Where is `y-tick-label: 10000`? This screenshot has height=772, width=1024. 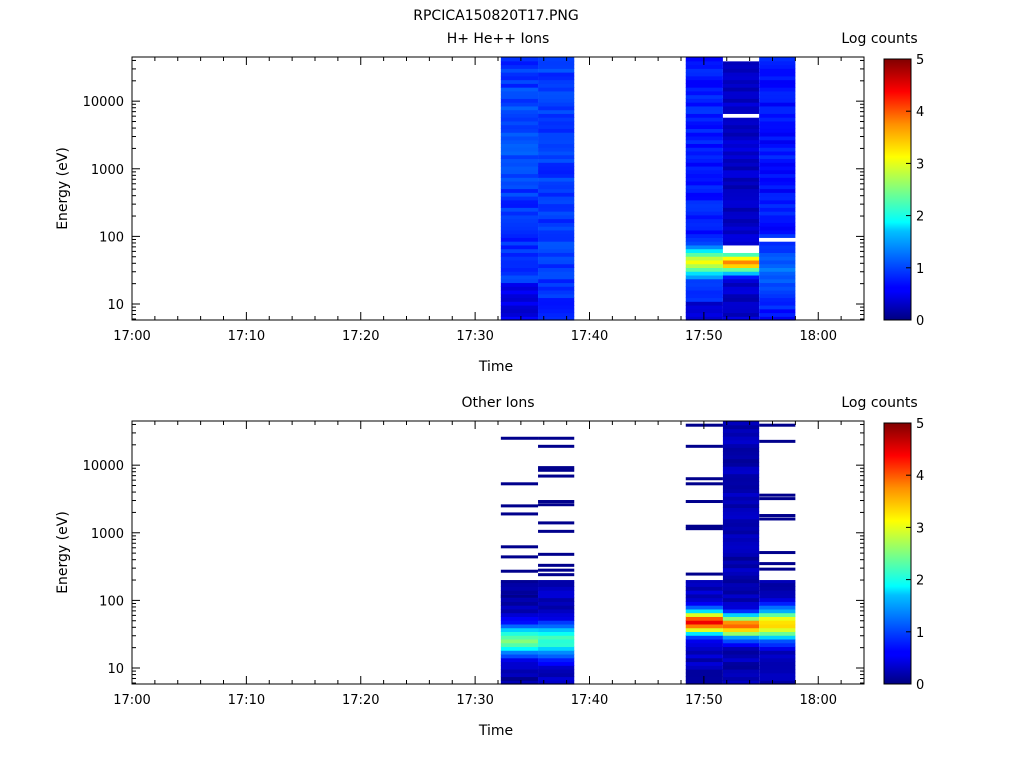 y-tick-label: 10000 is located at coordinates (103, 466).